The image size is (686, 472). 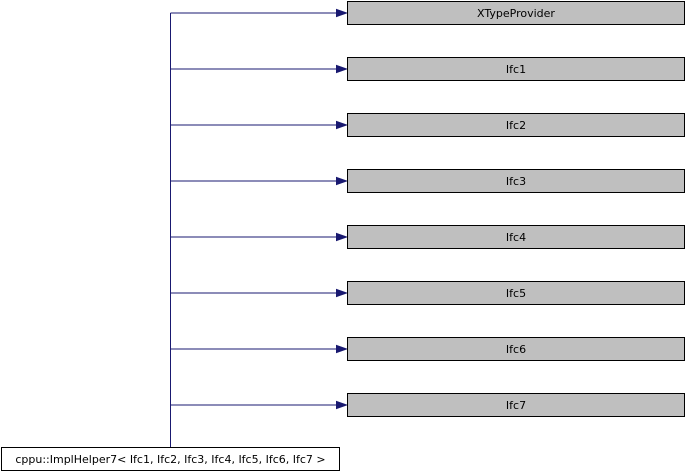 I want to click on base-class-ifc4: Ifc4, so click(x=516, y=237).